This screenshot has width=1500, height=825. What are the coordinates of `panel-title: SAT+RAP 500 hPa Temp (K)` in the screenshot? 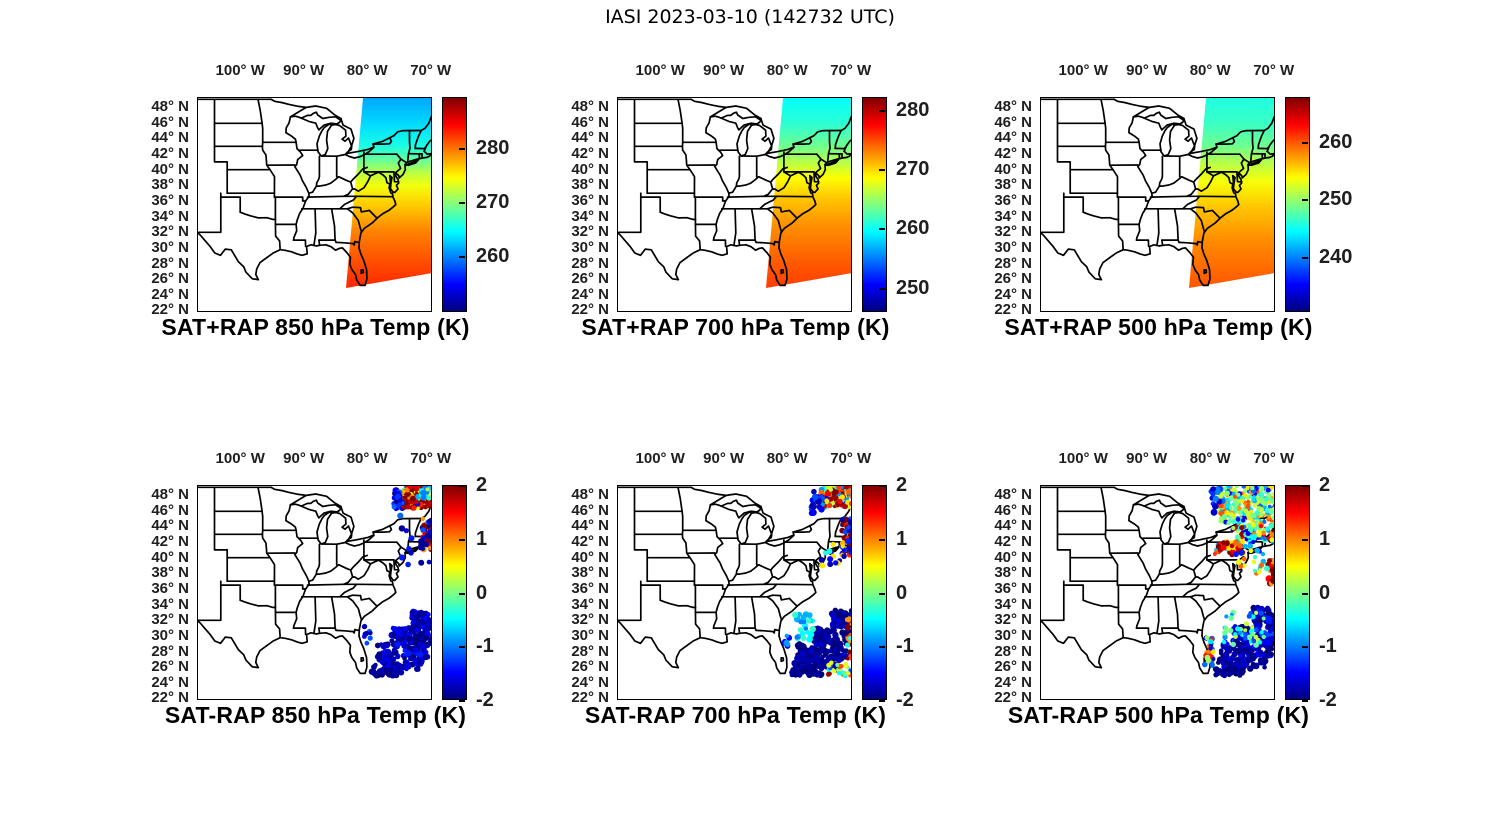 It's located at (1158, 327).